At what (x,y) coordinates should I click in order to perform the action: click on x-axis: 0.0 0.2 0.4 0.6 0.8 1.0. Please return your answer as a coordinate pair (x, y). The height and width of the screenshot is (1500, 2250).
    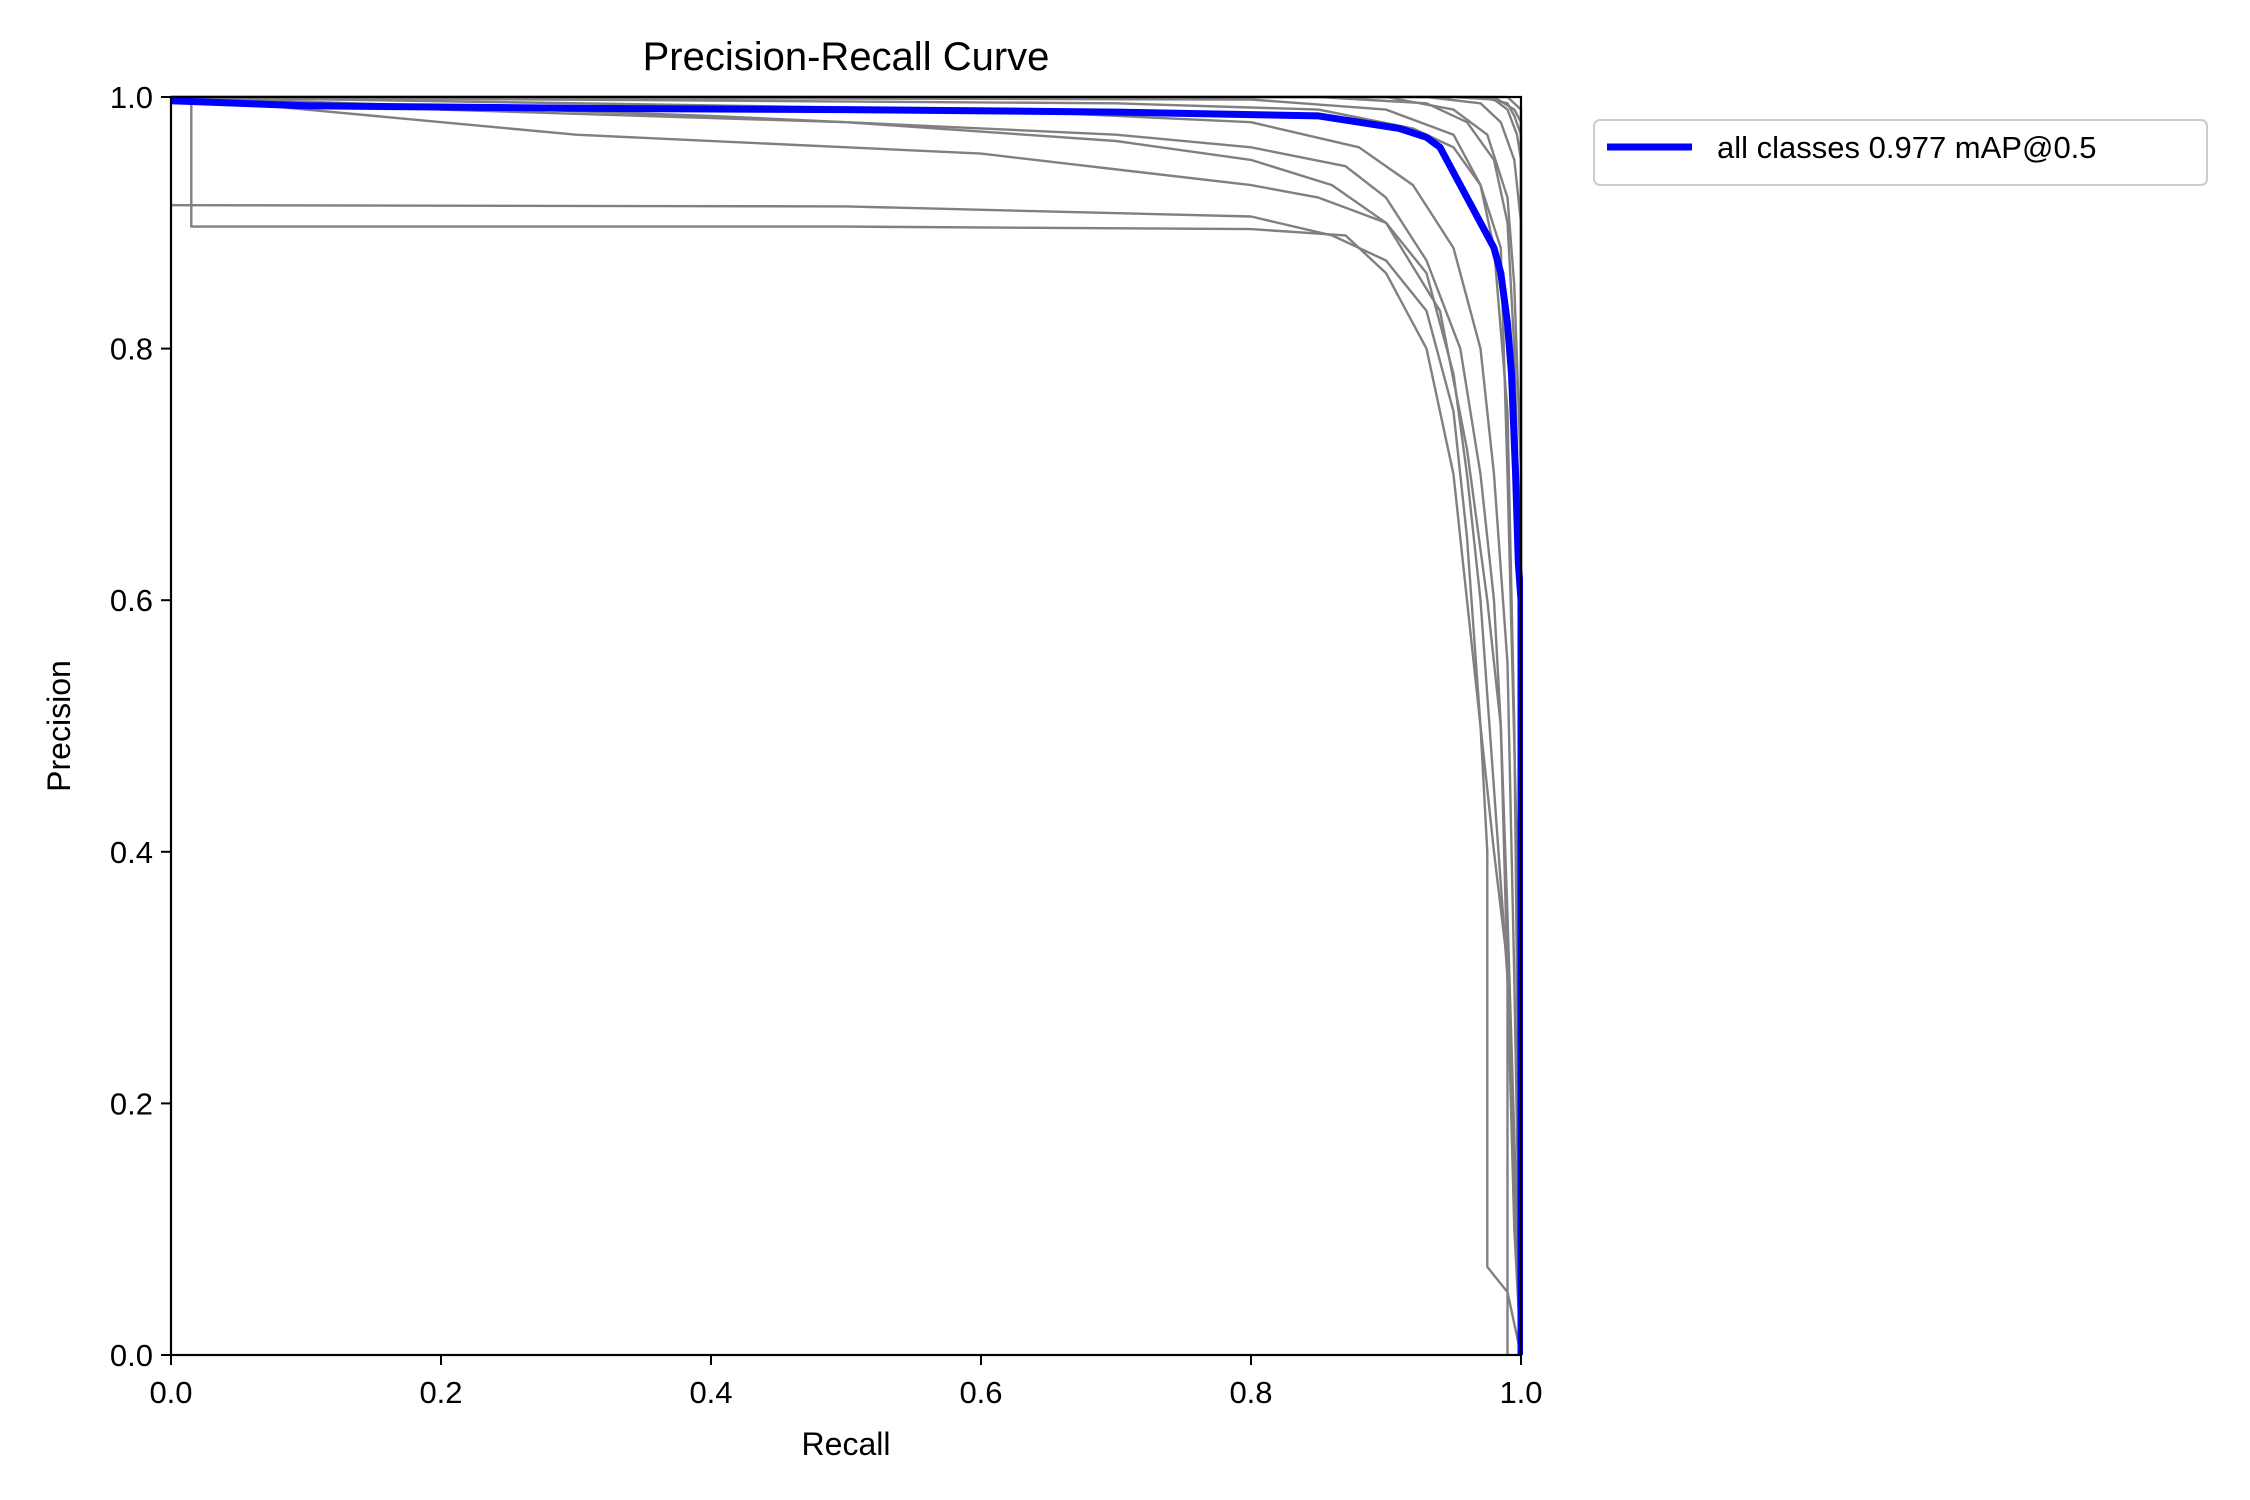
    Looking at the image, I should click on (846, 1382).